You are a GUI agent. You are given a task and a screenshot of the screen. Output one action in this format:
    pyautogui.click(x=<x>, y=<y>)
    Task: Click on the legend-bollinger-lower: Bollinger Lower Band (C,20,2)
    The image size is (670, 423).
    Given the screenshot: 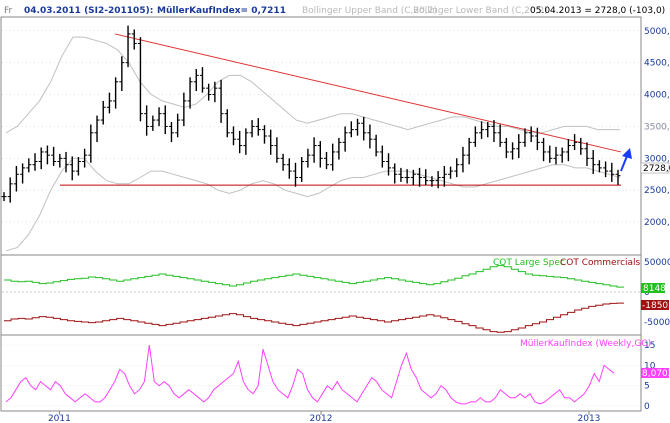 What is the action you would take?
    pyautogui.click(x=480, y=11)
    